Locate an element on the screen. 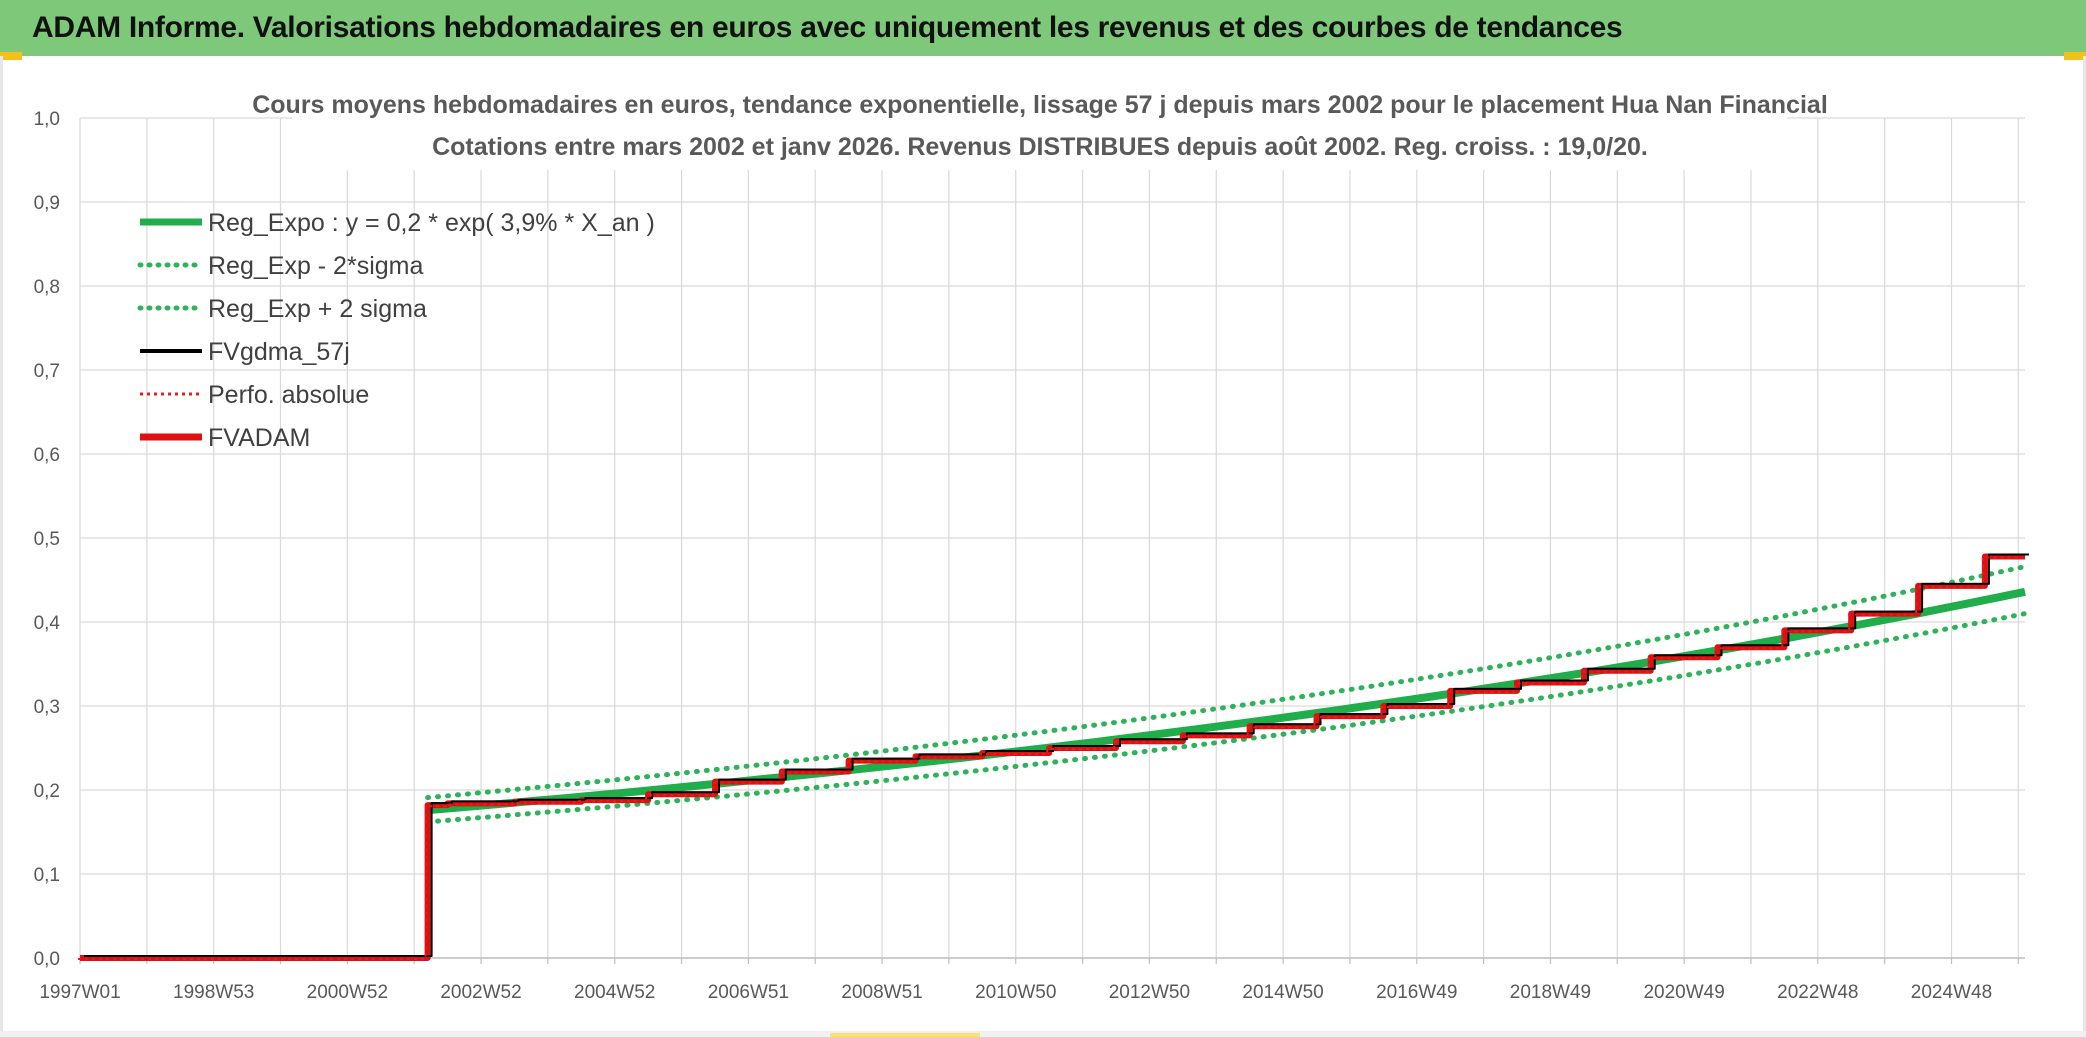 This screenshot has height=1037, width=2086. x-tick-label: 2020W49 is located at coordinates (1683, 992).